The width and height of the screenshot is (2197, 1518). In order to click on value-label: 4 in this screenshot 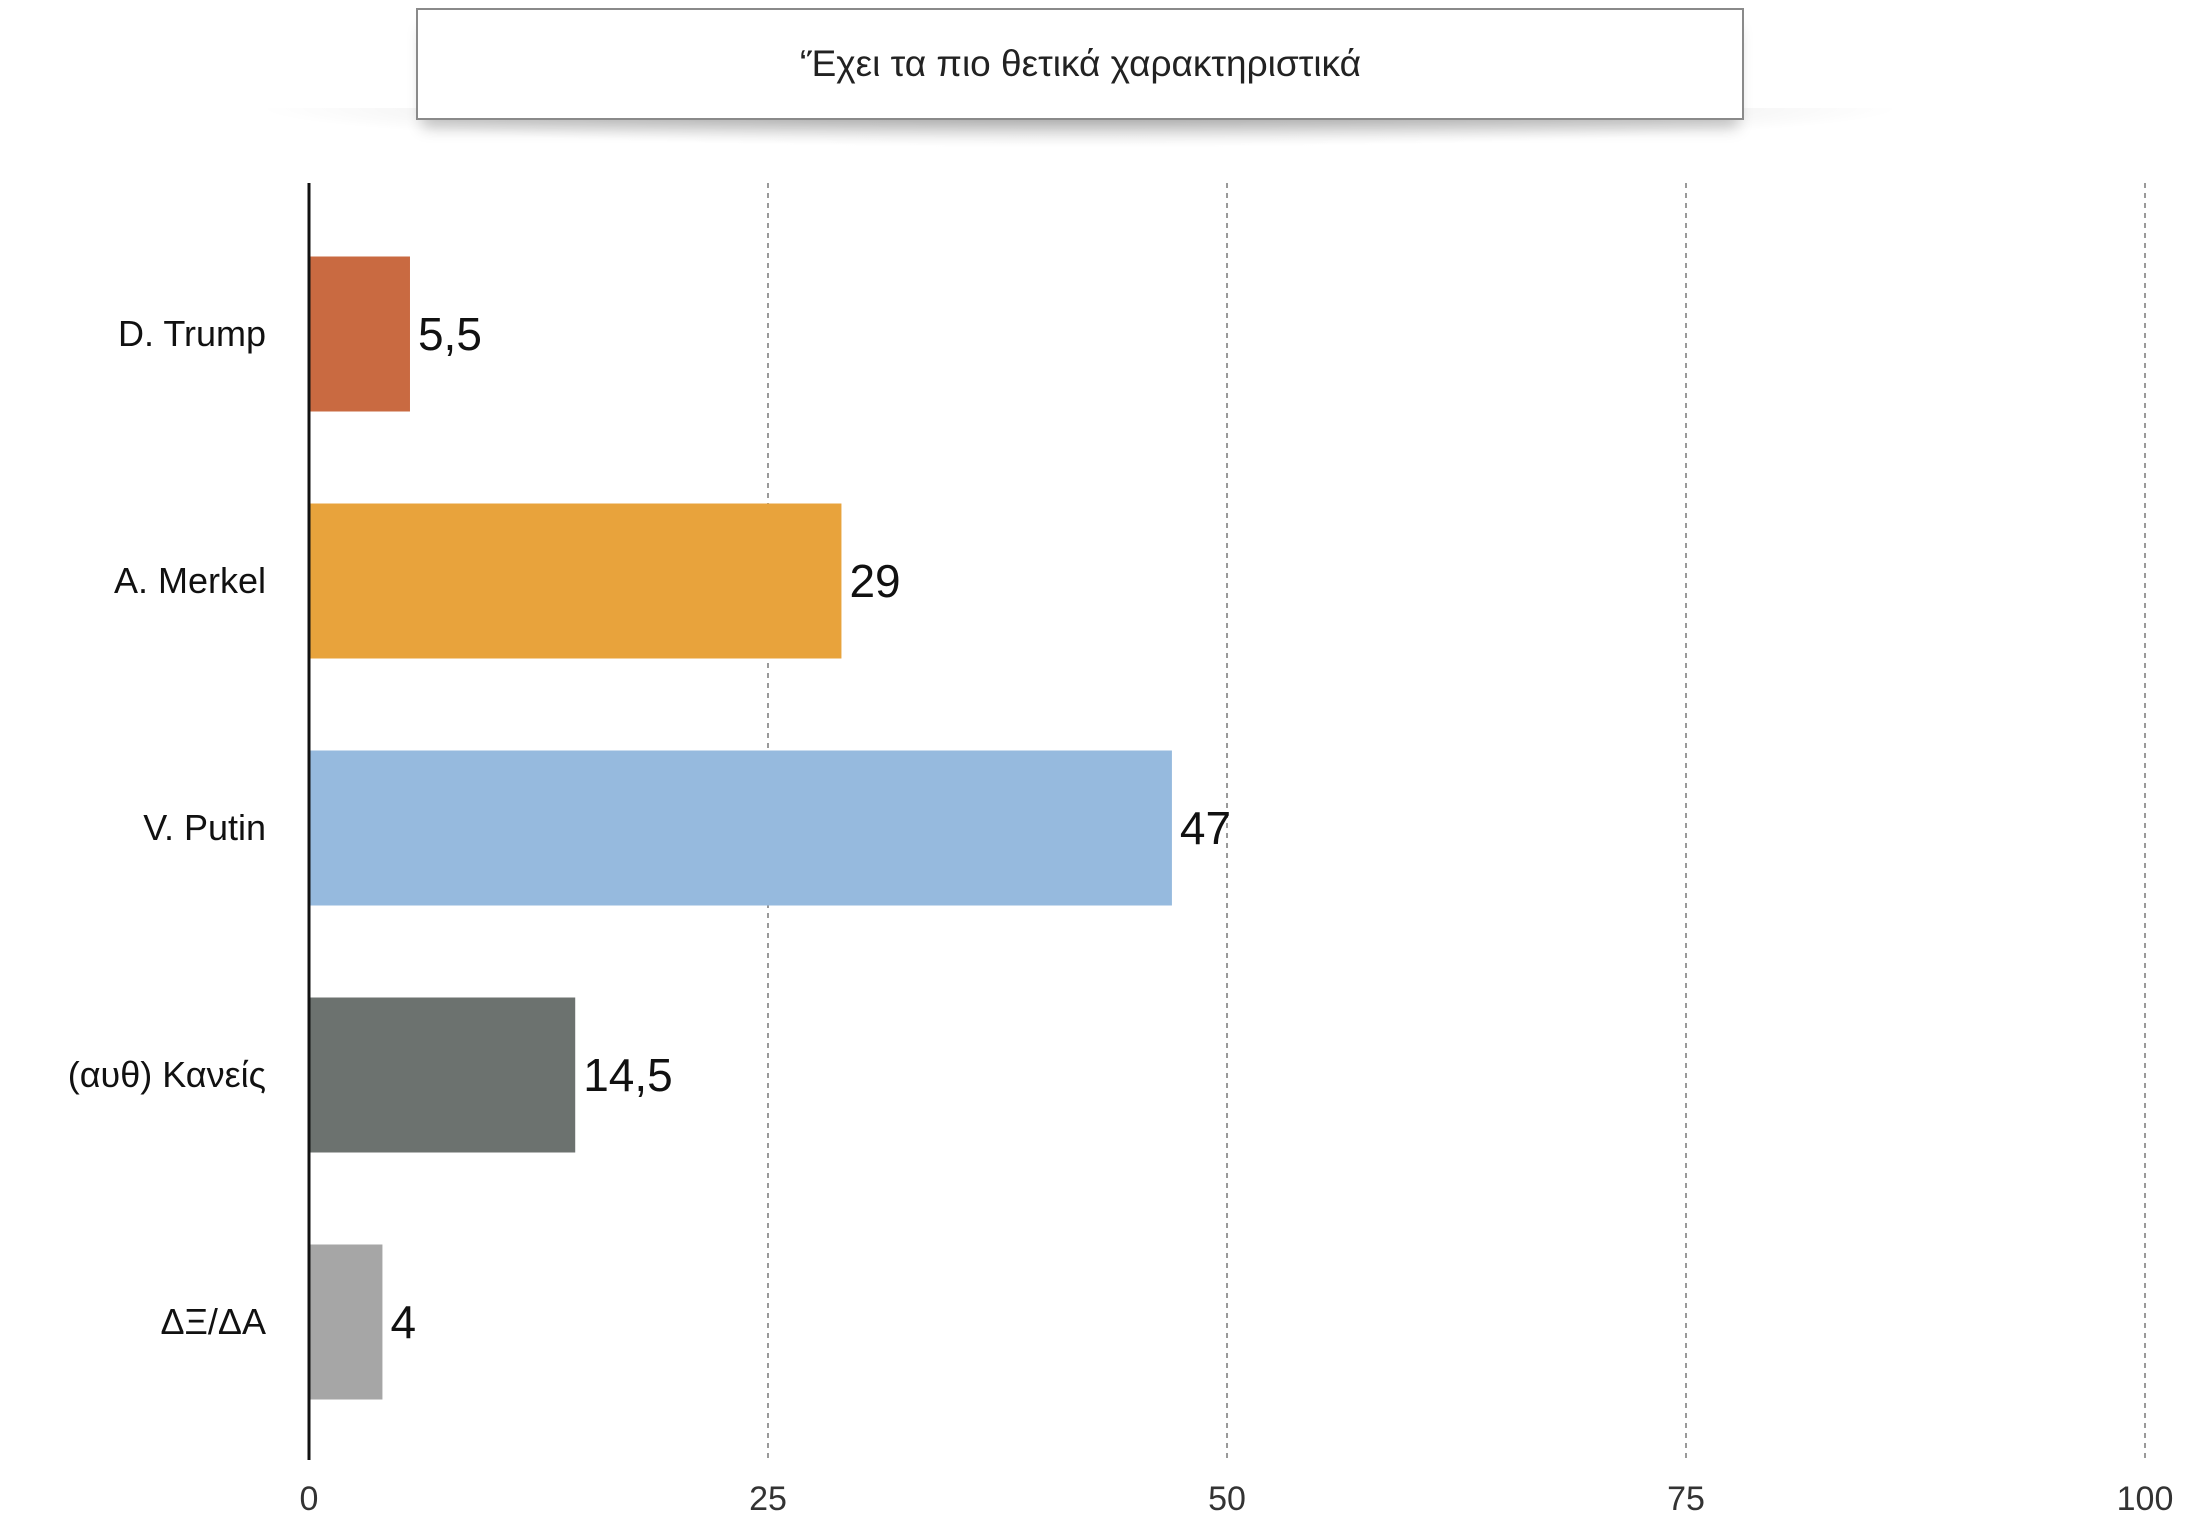, I will do `click(403, 1322)`.